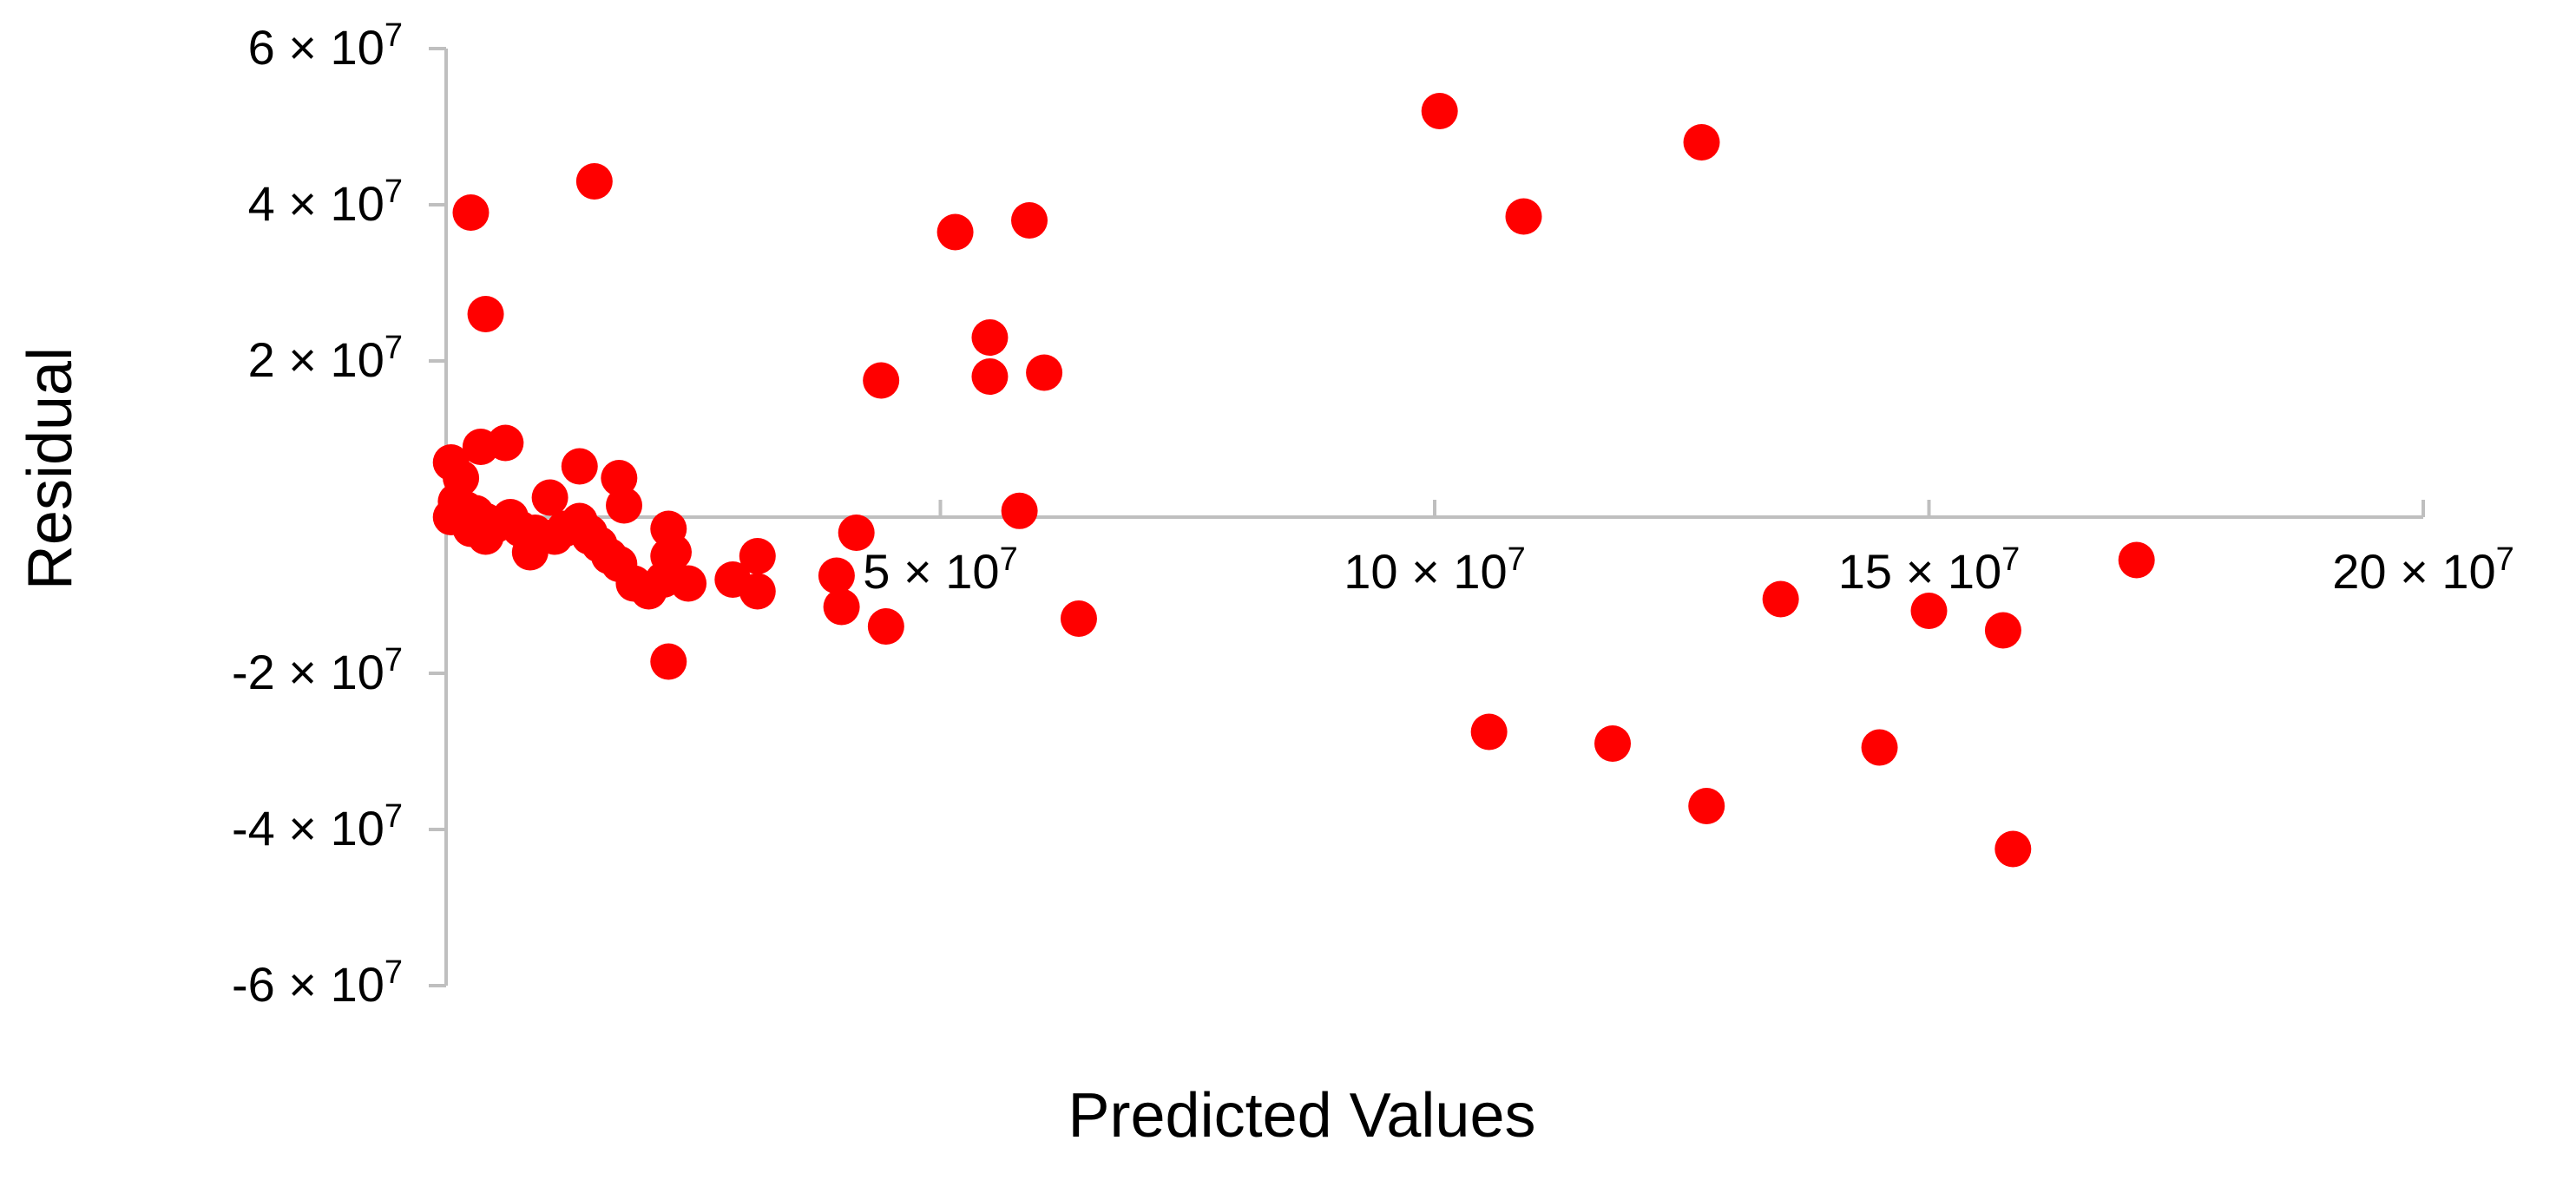 The height and width of the screenshot is (1180, 2576). I want to click on x-tick-label: 15 × 107, so click(1930, 570).